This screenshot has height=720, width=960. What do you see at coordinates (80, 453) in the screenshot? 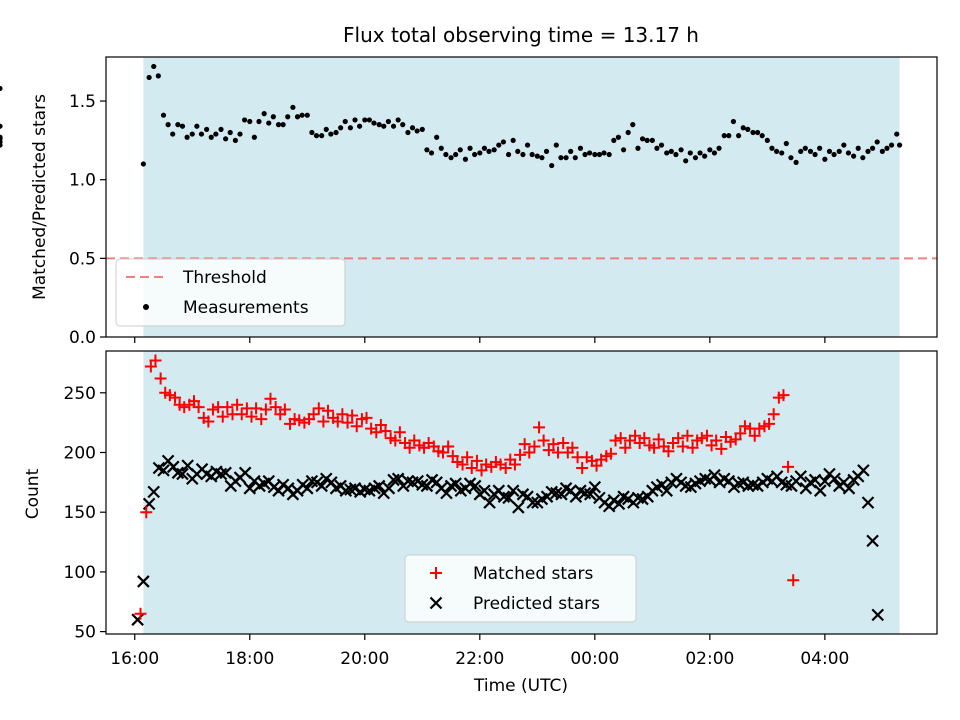
I see `bottom-y-tick-label: 200` at bounding box center [80, 453].